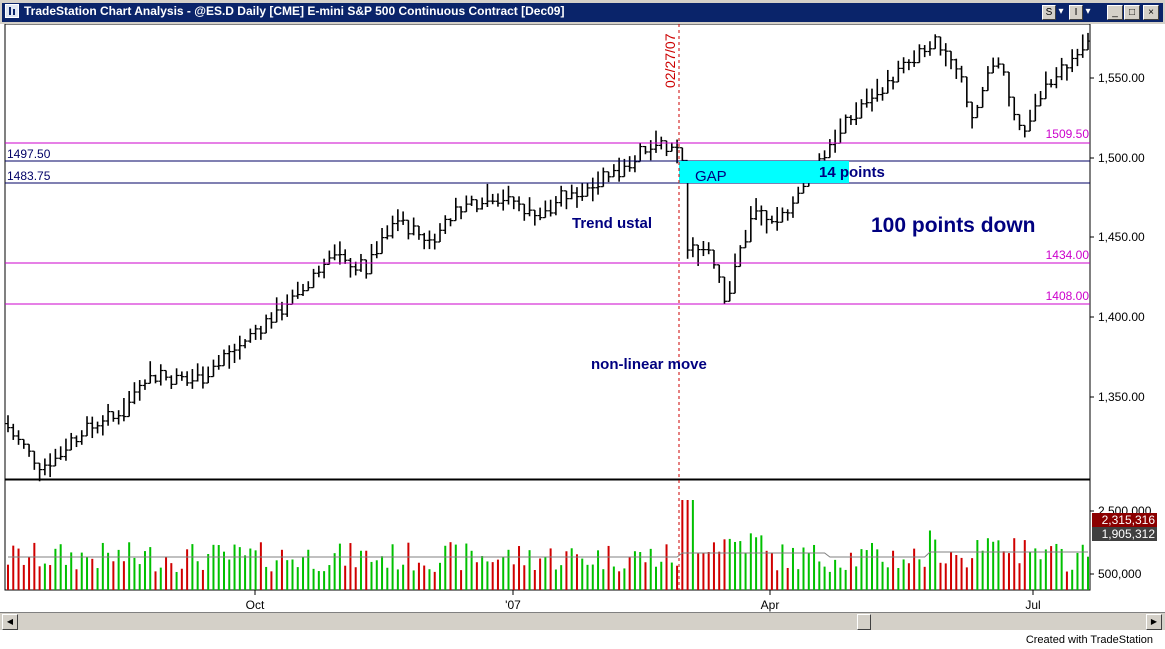  What do you see at coordinates (582, 621) in the screenshot?
I see `horizontal-scrollbar: ◀ ▶` at bounding box center [582, 621].